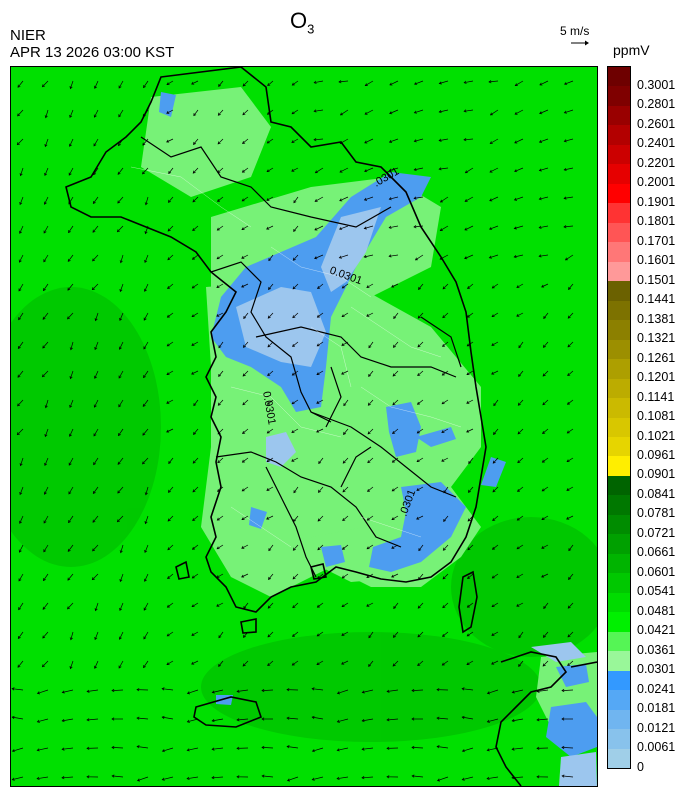  Describe the element at coordinates (619, 417) in the screenshot. I see `colorbar` at that location.